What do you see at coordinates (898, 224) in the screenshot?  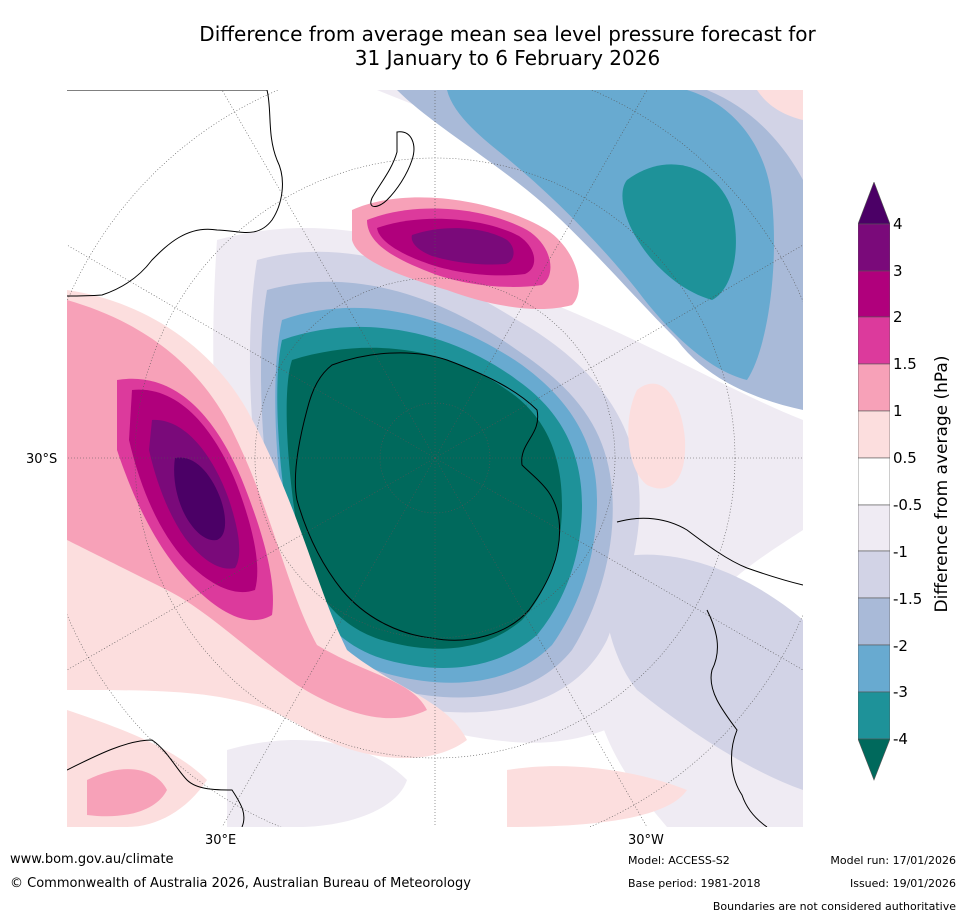 I see `colorbar-tick: 4` at bounding box center [898, 224].